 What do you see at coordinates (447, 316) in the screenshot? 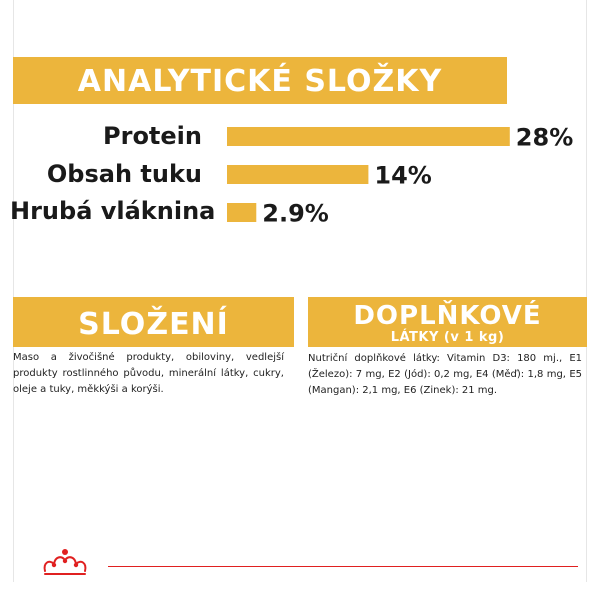
I see `additives-header-title: DOPLŇKOVÉ` at bounding box center [447, 316].